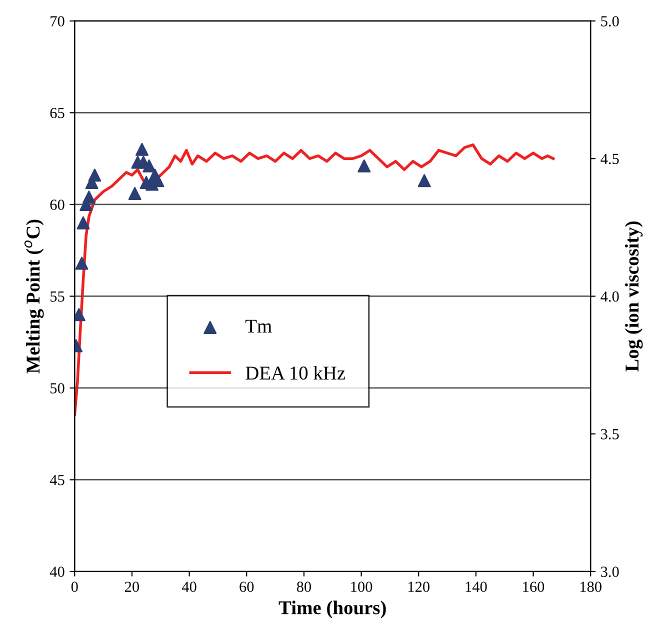  Describe the element at coordinates (57, 113) in the screenshot. I see `y-tick-label: 65` at that location.